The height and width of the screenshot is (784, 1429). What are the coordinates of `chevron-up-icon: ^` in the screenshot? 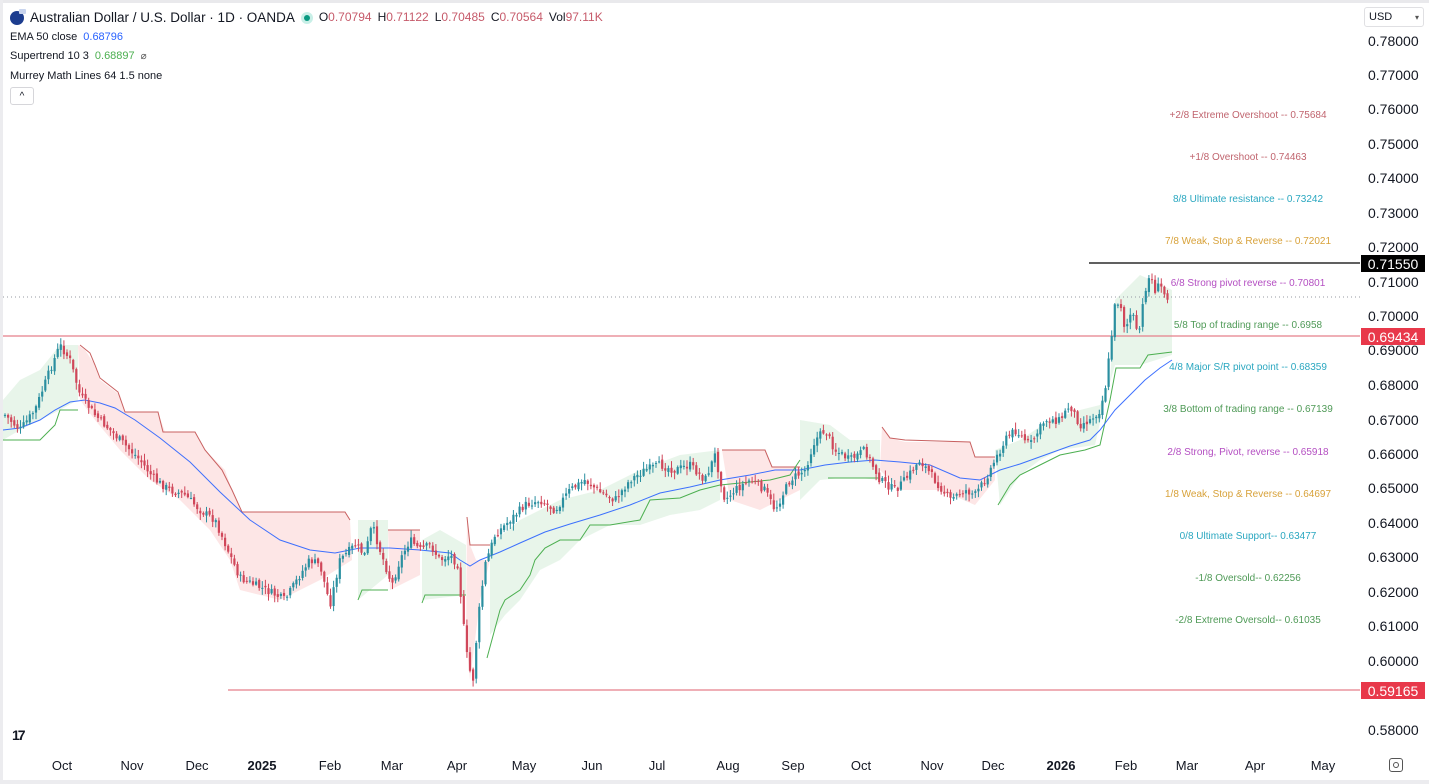 It's located at (22, 96).